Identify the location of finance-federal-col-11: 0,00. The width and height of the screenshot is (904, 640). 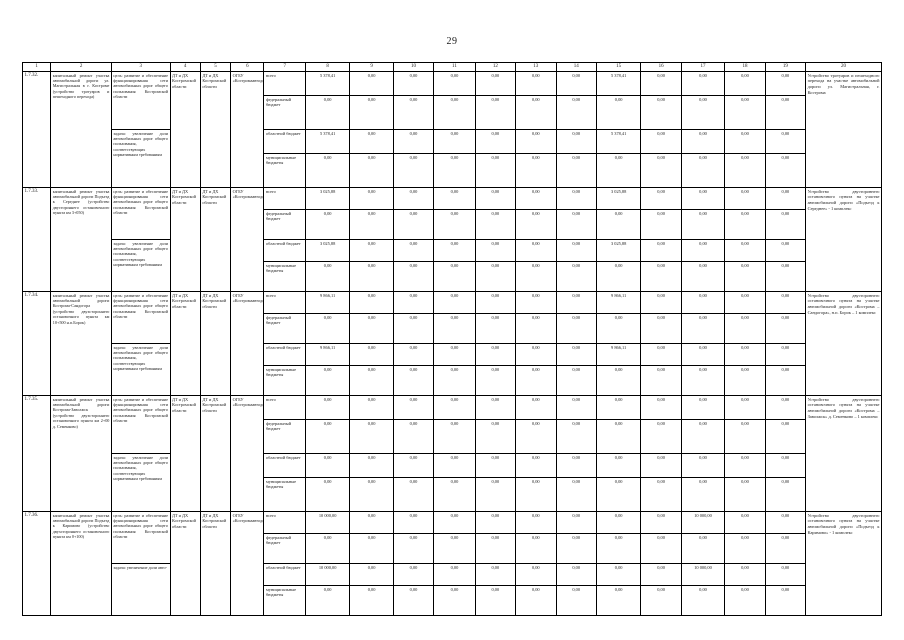
(454, 112).